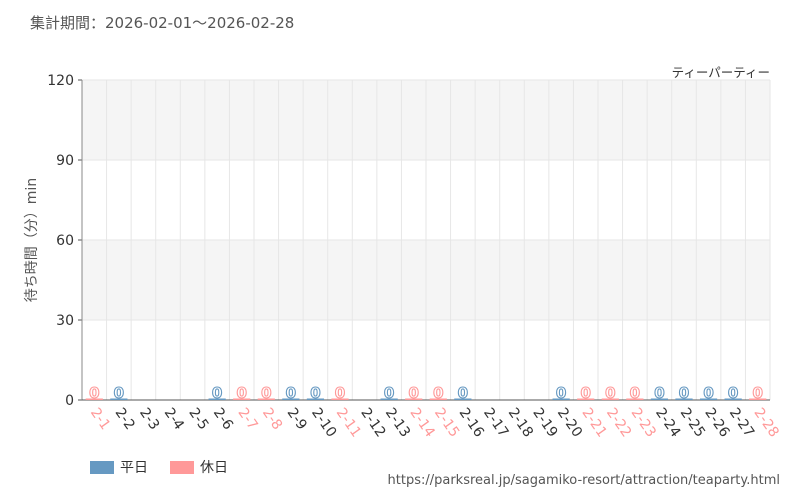 The width and height of the screenshot is (800, 500). Describe the element at coordinates (544, 422) in the screenshot. I see `x-tick-label-2-19: 2-19` at that location.